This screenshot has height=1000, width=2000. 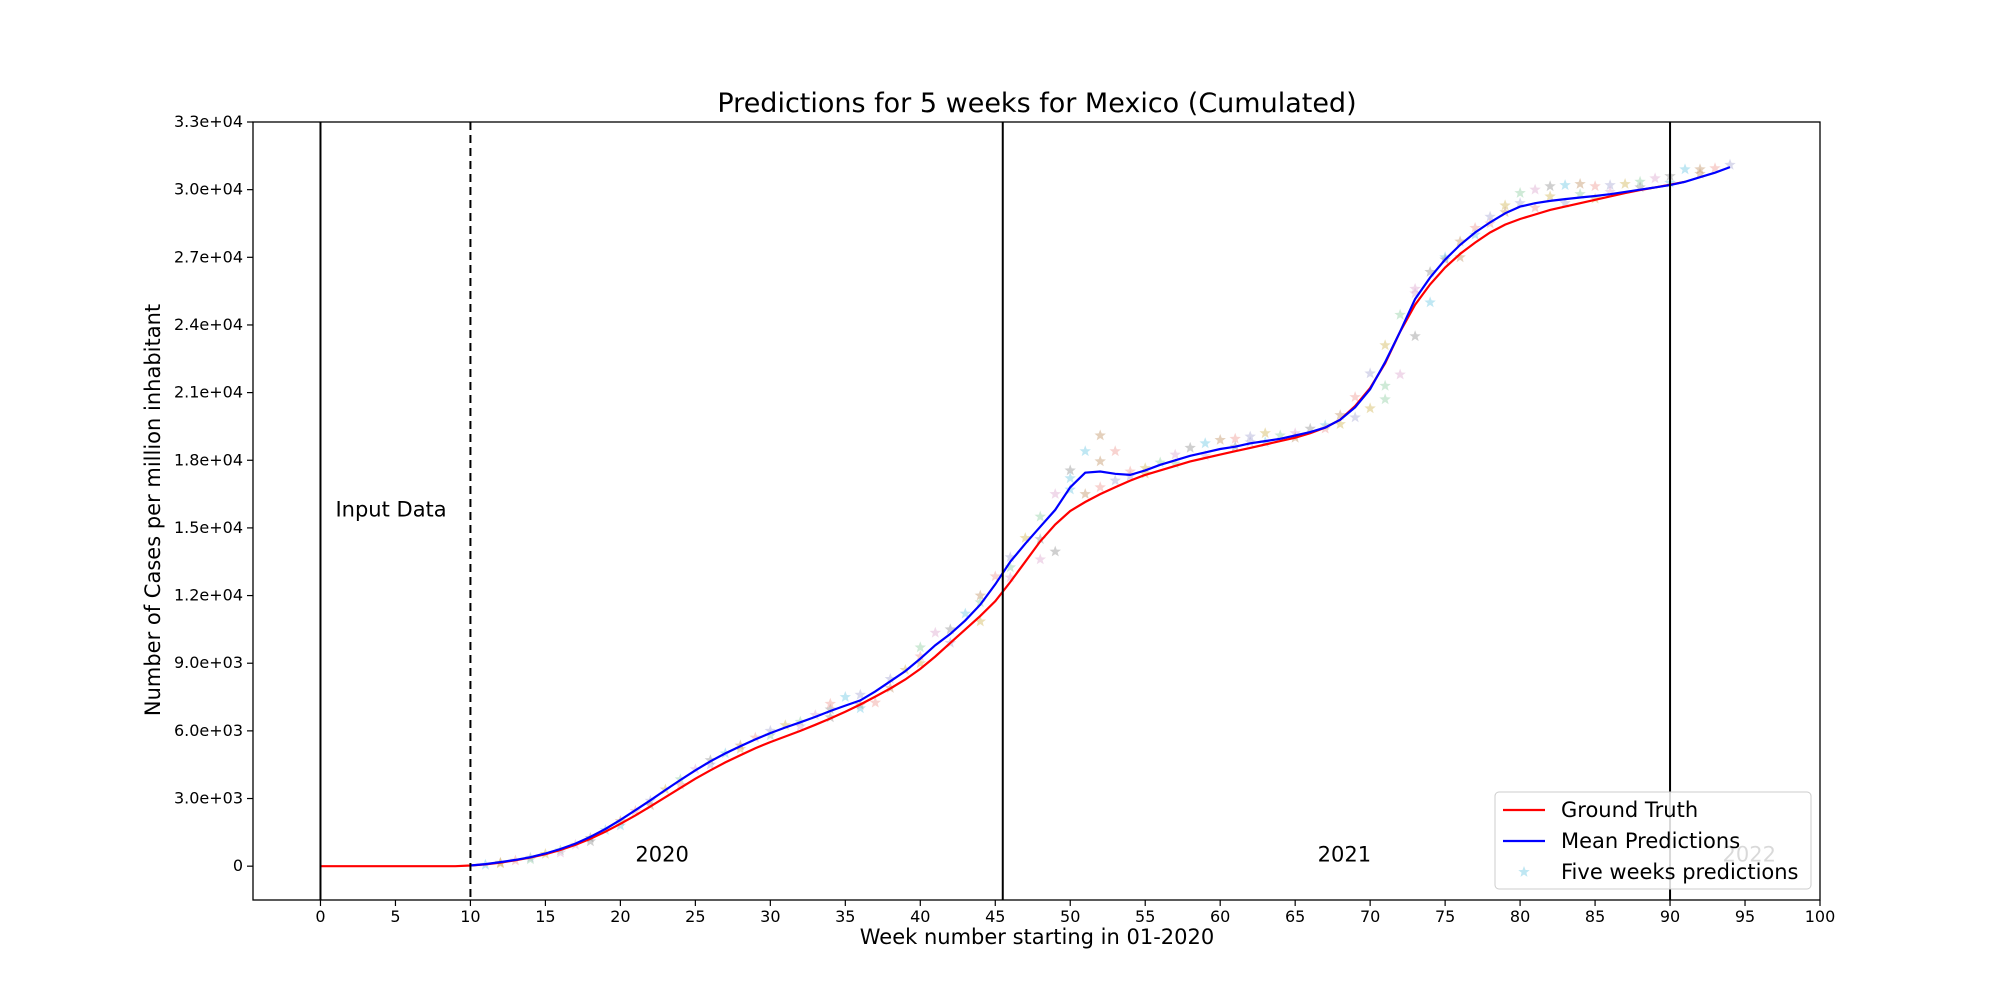 I want to click on y-tick-label: 1.5e+04, so click(x=208, y=527).